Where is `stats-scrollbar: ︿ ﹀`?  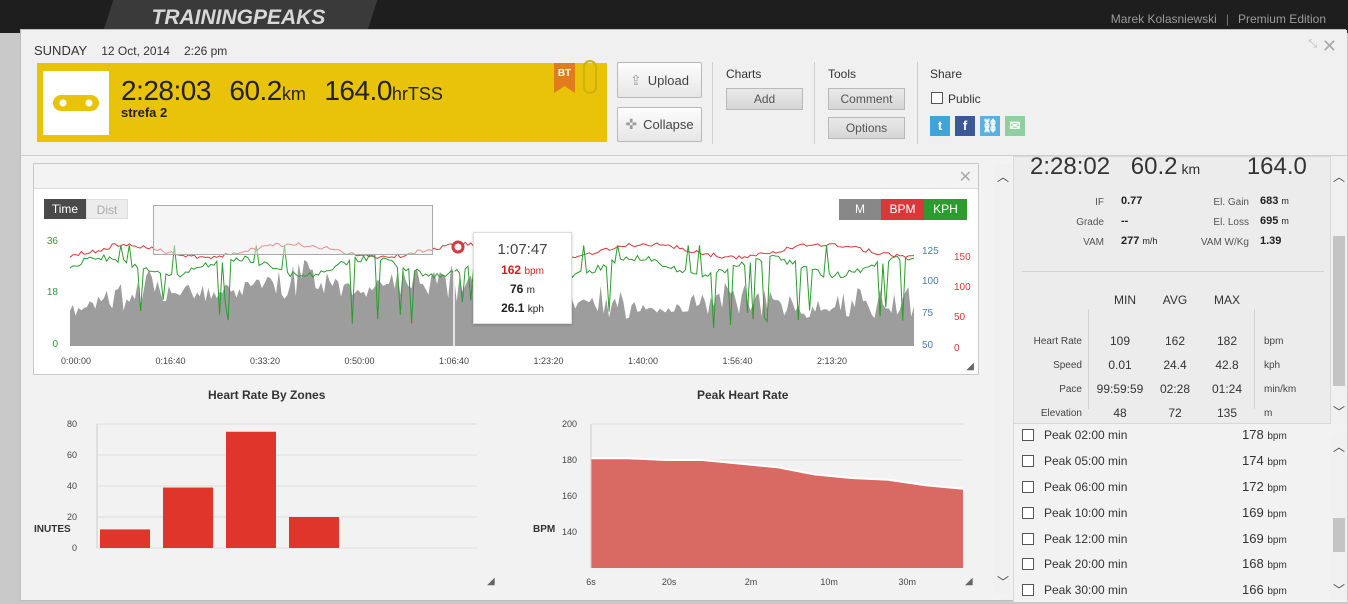 stats-scrollbar: ︿ ﹀ is located at coordinates (1339, 290).